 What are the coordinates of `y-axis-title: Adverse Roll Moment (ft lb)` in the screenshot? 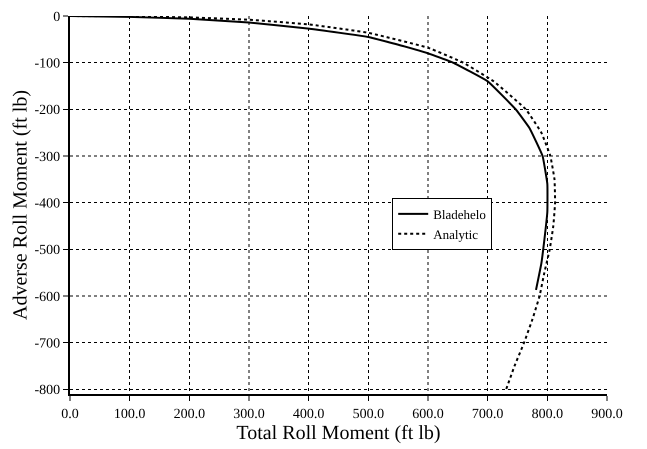 It's located at (21, 205).